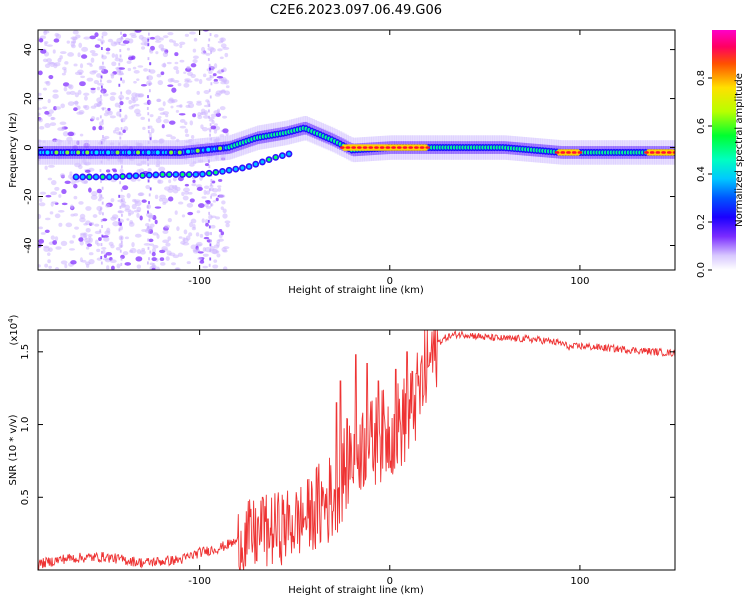 This screenshot has width=750, height=600. I want to click on primary-trace-blob-core, so click(67, 152).